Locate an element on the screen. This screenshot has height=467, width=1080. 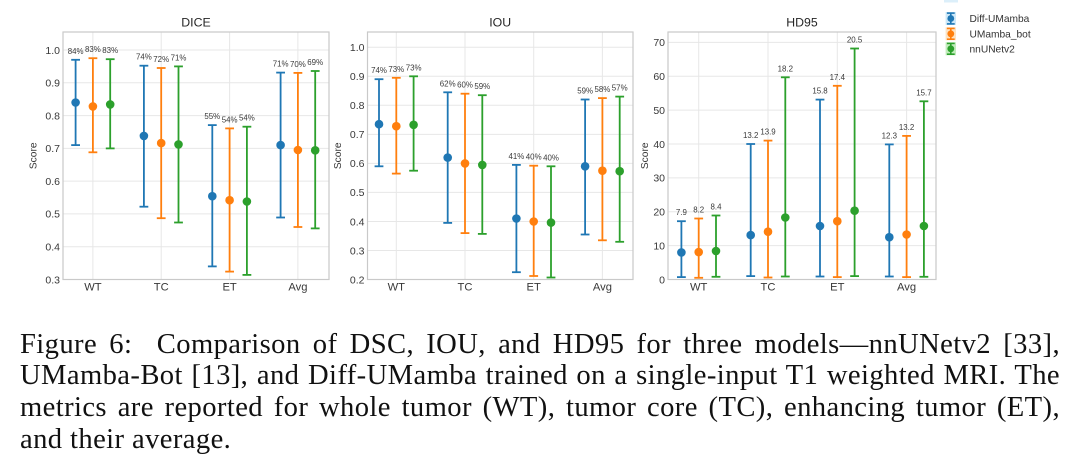
svg-text: 60 is located at coordinates (659, 77).